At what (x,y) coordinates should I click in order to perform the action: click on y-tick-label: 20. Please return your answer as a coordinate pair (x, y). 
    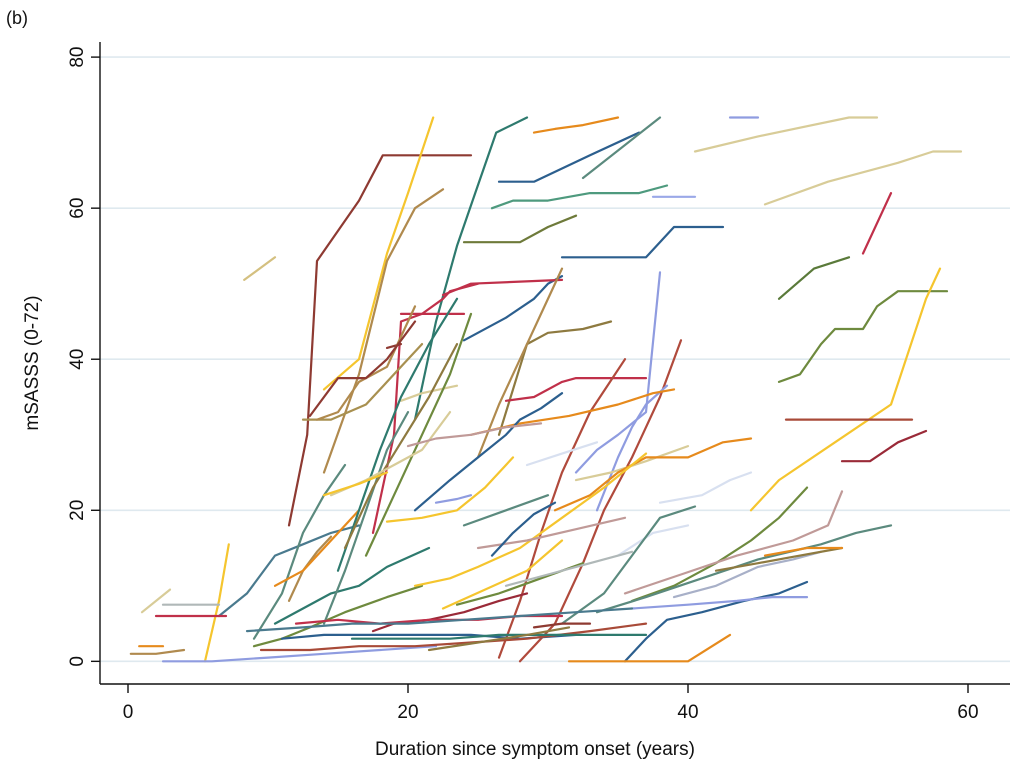
    Looking at the image, I should click on (77, 510).